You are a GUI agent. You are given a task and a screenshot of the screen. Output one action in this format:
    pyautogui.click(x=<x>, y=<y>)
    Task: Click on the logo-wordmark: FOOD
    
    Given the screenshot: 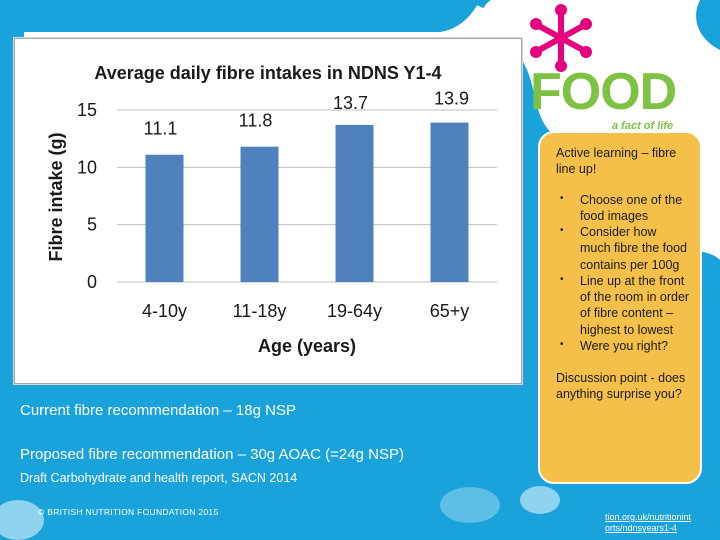 What is the action you would take?
    pyautogui.click(x=603, y=92)
    